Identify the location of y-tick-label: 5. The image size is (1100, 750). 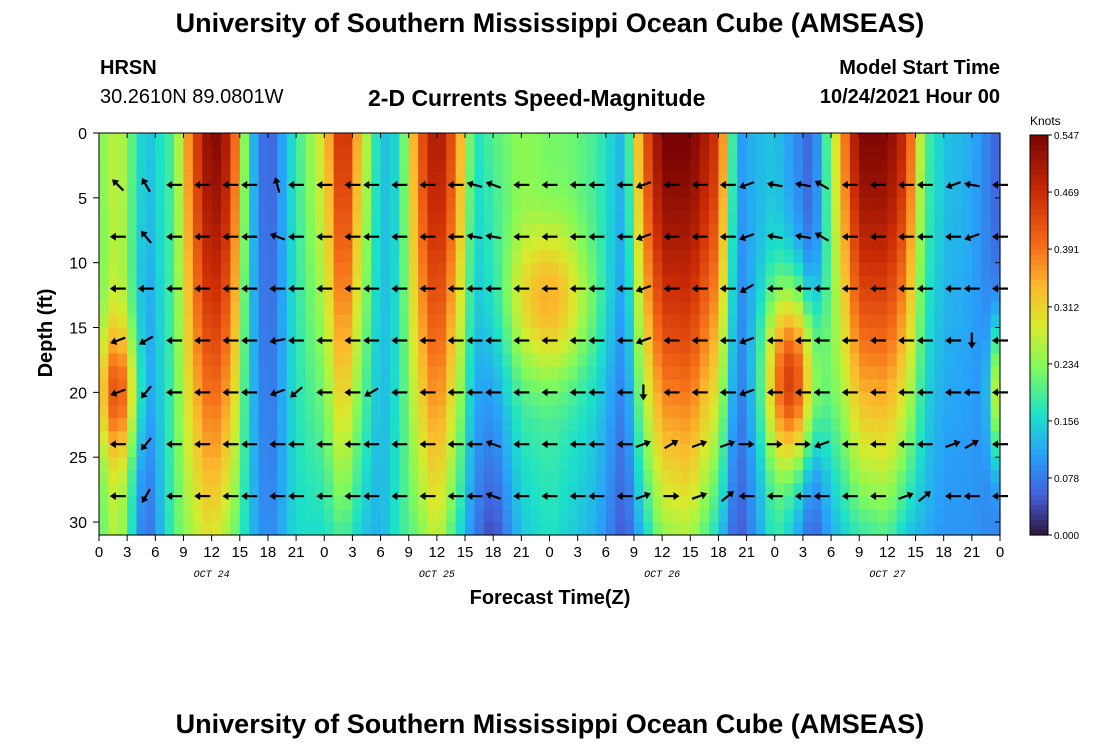
(82, 199).